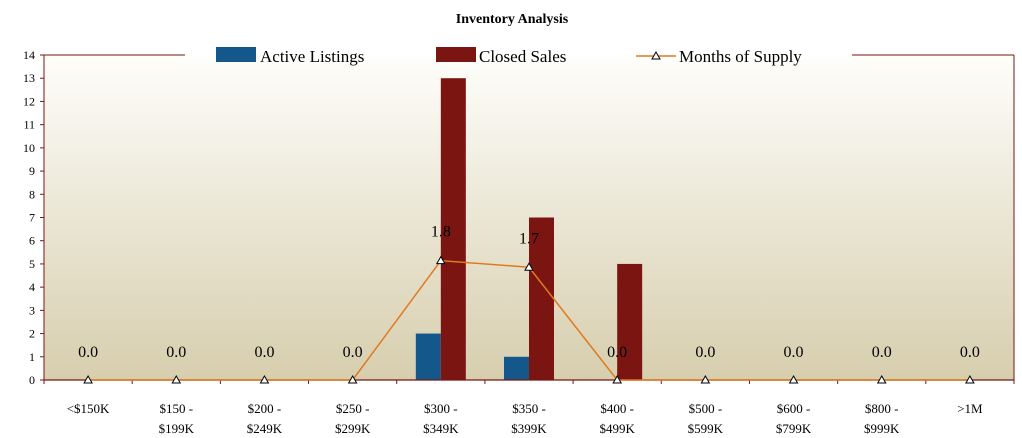 This screenshot has height=438, width=1022. What do you see at coordinates (32, 241) in the screenshot?
I see `y-tick-label: 6` at bounding box center [32, 241].